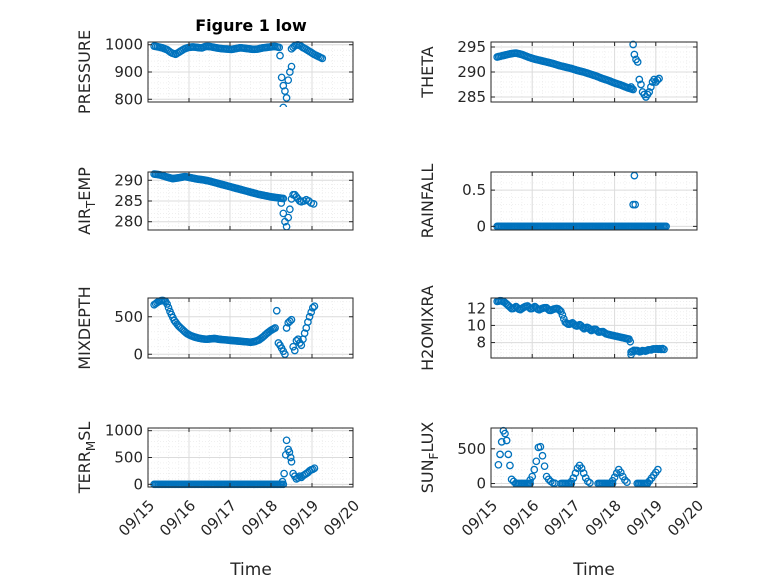 This screenshot has height=583, width=778. I want to click on subplot-air_temp: 280 285 290 AIRTEMP, so click(214, 201).